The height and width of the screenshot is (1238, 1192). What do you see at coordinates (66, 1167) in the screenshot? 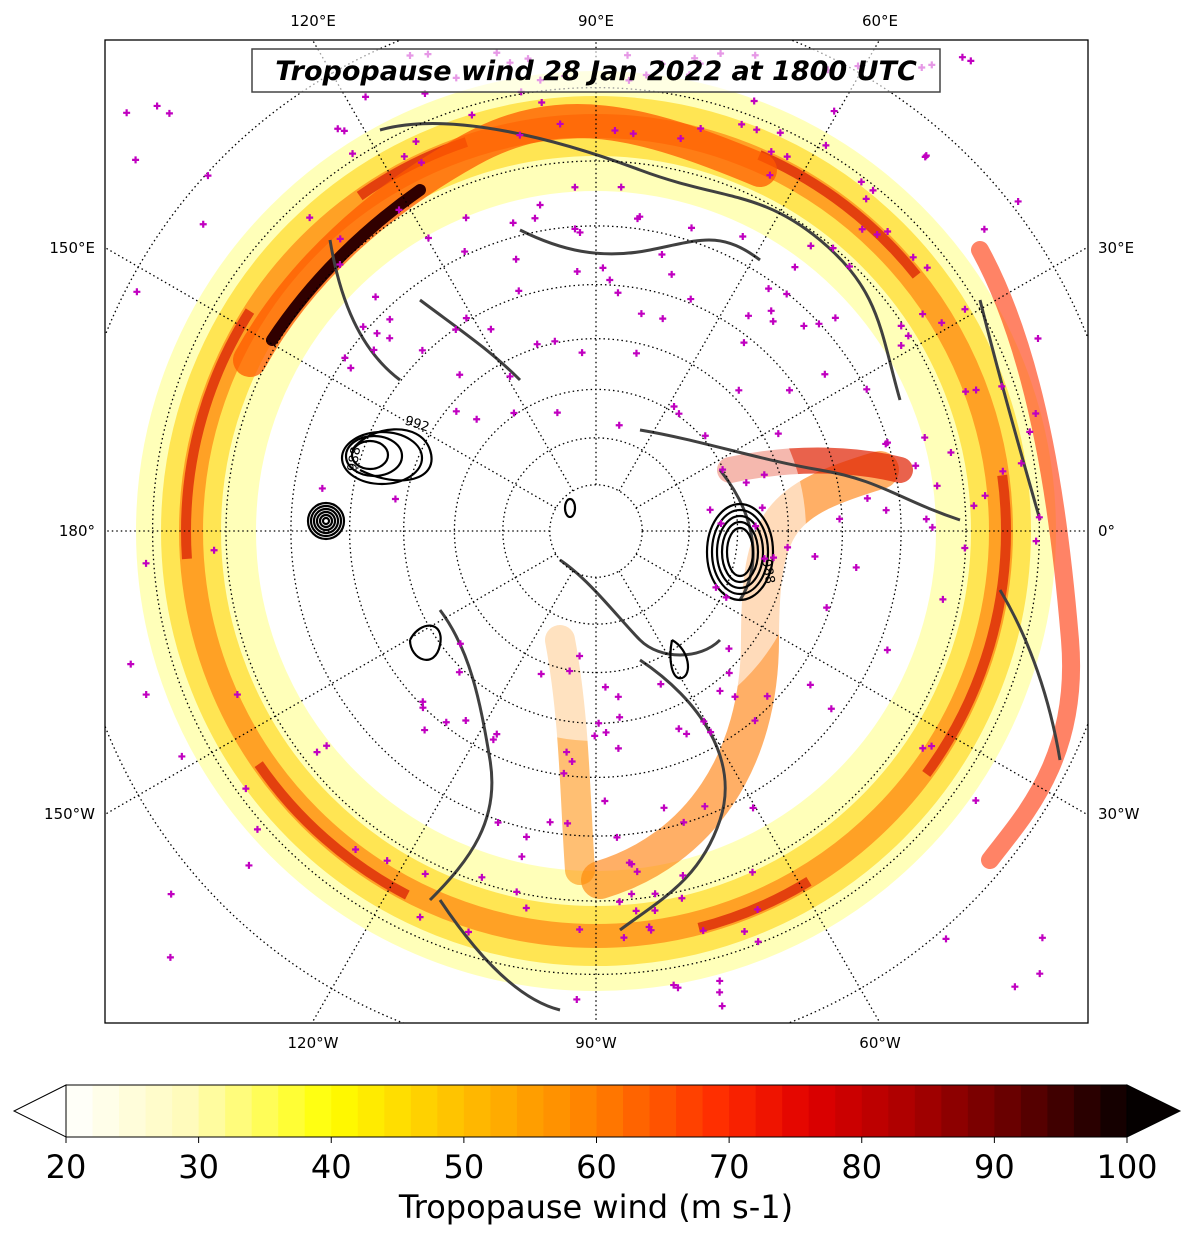
I see `colorbar-tick-label: 20` at bounding box center [66, 1167].